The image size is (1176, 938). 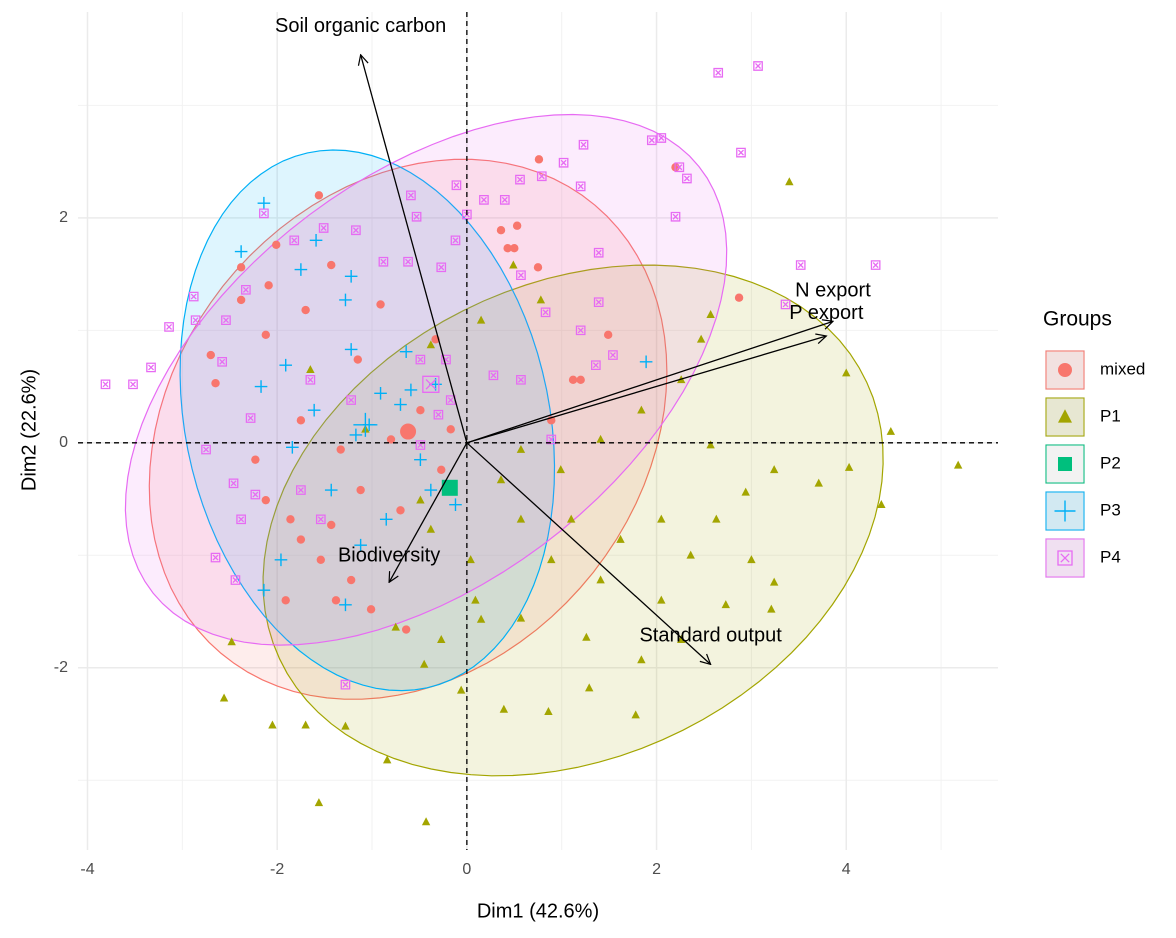 I want to click on x-axis-title: Dim1 (42.6%), so click(x=538, y=911).